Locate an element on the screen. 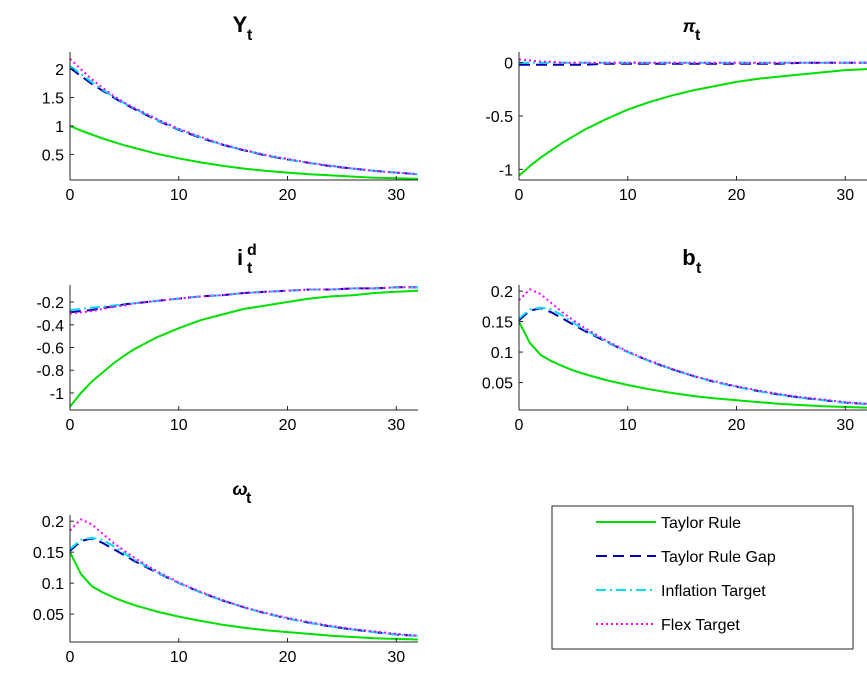 This screenshot has width=867, height=688. y-tick-label: 0 is located at coordinates (508, 64).